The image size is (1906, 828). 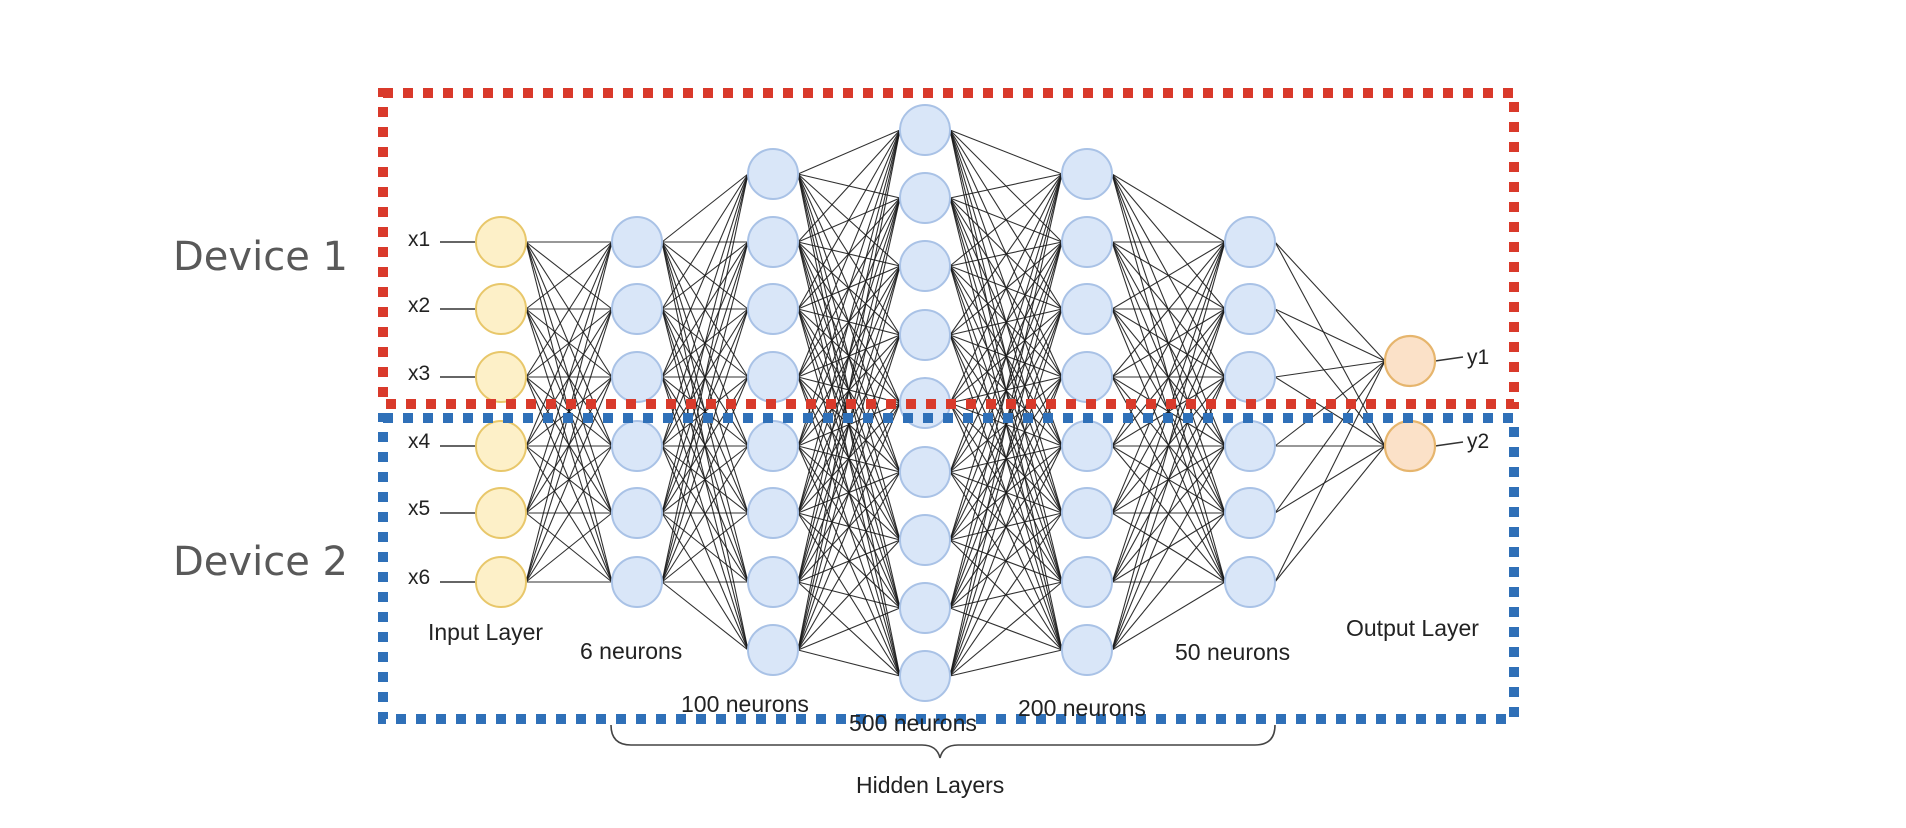 What do you see at coordinates (1478, 357) in the screenshot?
I see `output-label-y1: y1` at bounding box center [1478, 357].